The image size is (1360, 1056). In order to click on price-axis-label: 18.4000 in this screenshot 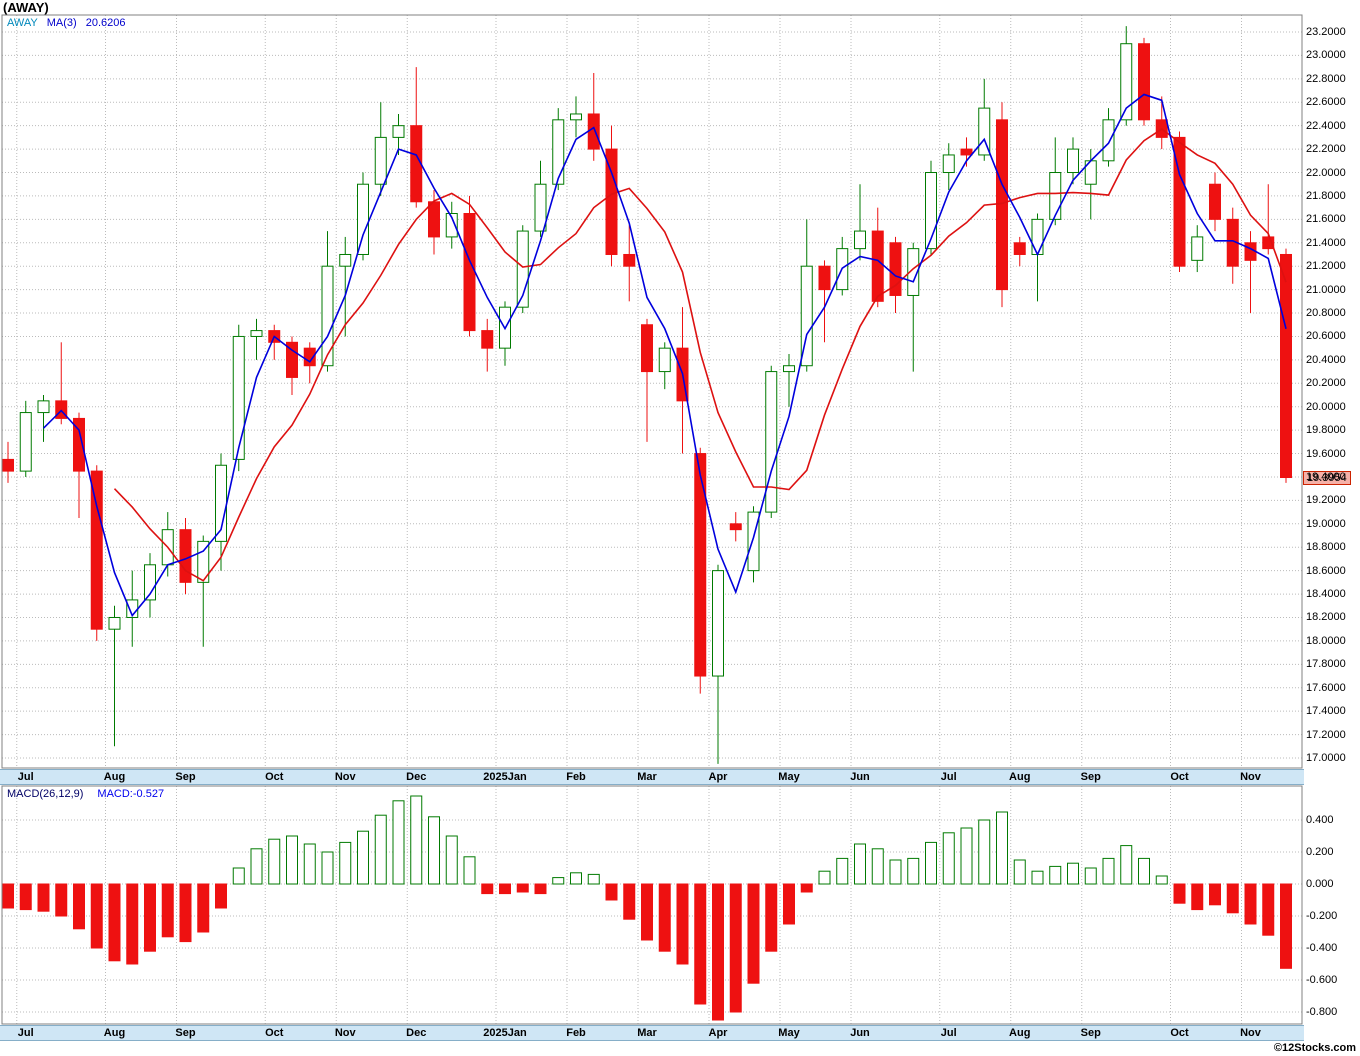, I will do `click(1326, 594)`.